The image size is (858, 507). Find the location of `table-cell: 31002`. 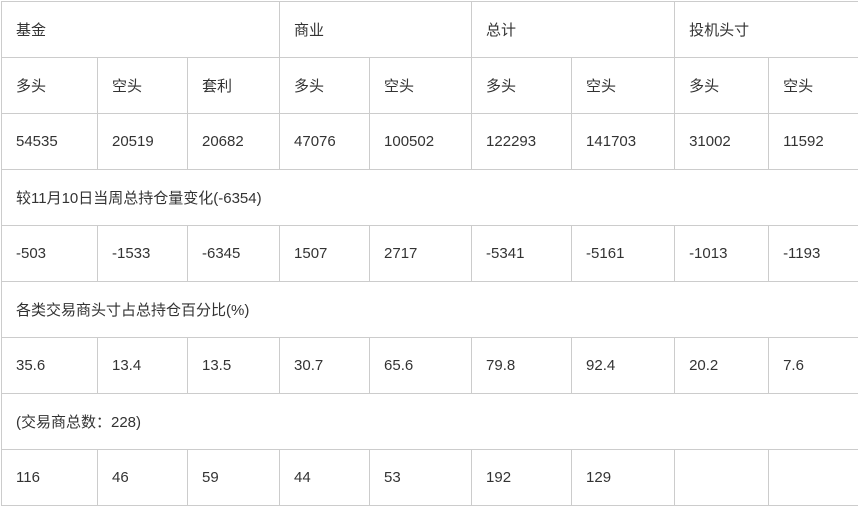

table-cell: 31002 is located at coordinates (722, 142).